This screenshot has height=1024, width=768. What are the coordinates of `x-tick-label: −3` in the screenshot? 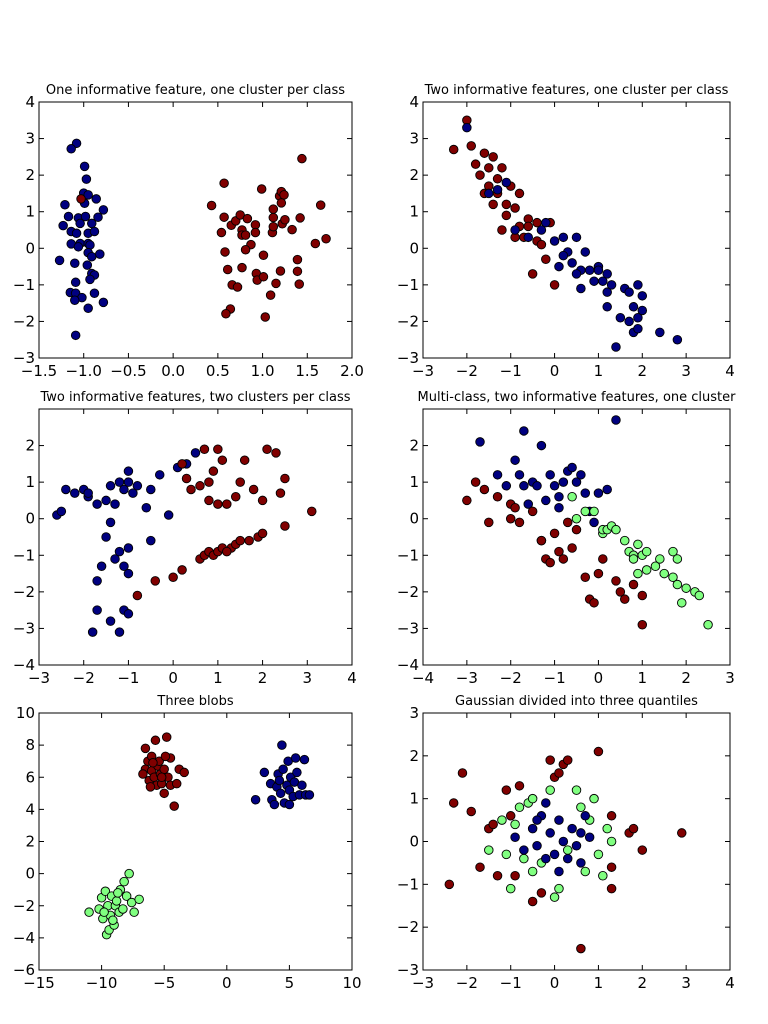 It's located at (467, 678).